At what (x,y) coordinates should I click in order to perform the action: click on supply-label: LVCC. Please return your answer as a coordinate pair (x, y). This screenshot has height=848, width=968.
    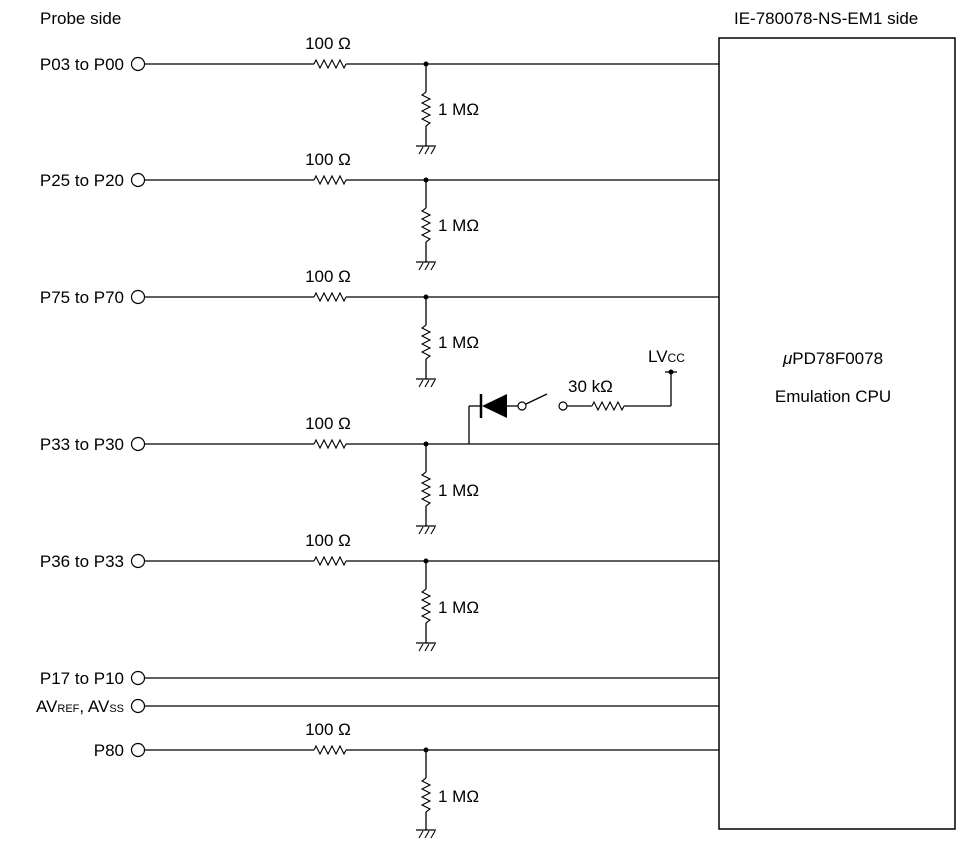
    Looking at the image, I should click on (666, 356).